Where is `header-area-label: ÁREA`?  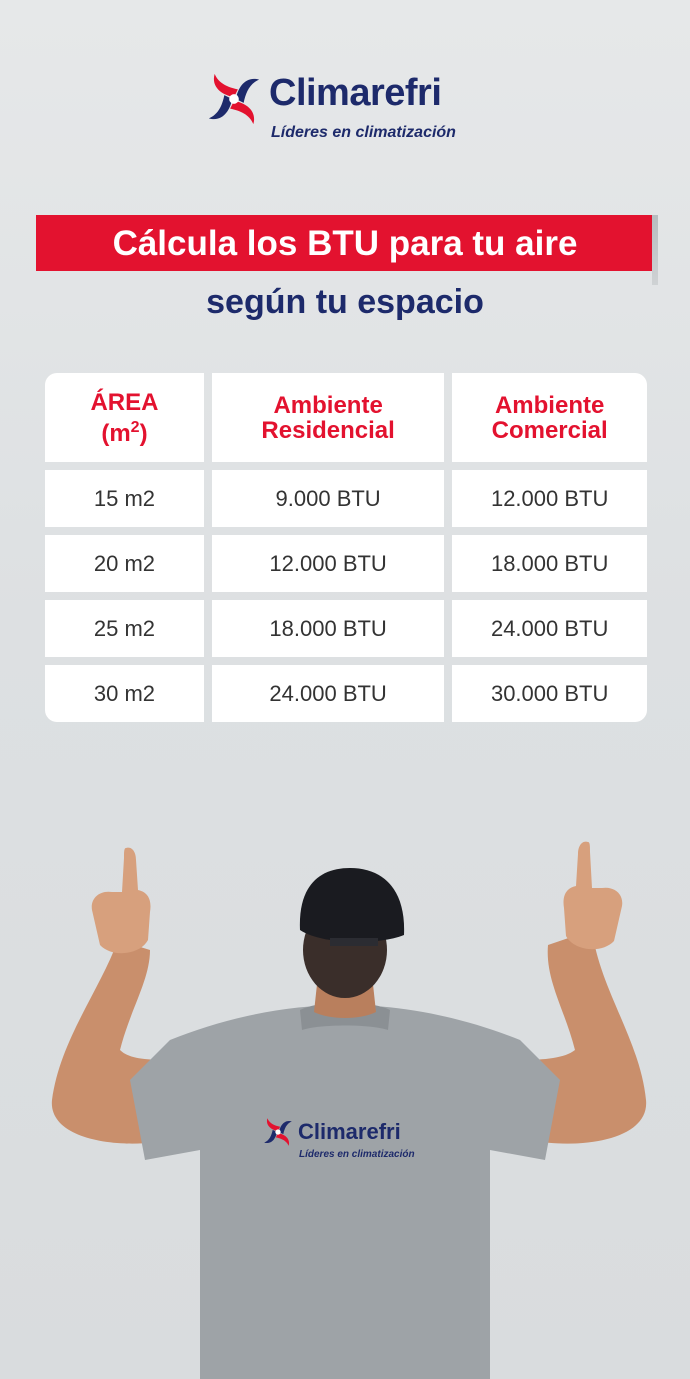
header-area-label: ÁREA is located at coordinates (124, 402).